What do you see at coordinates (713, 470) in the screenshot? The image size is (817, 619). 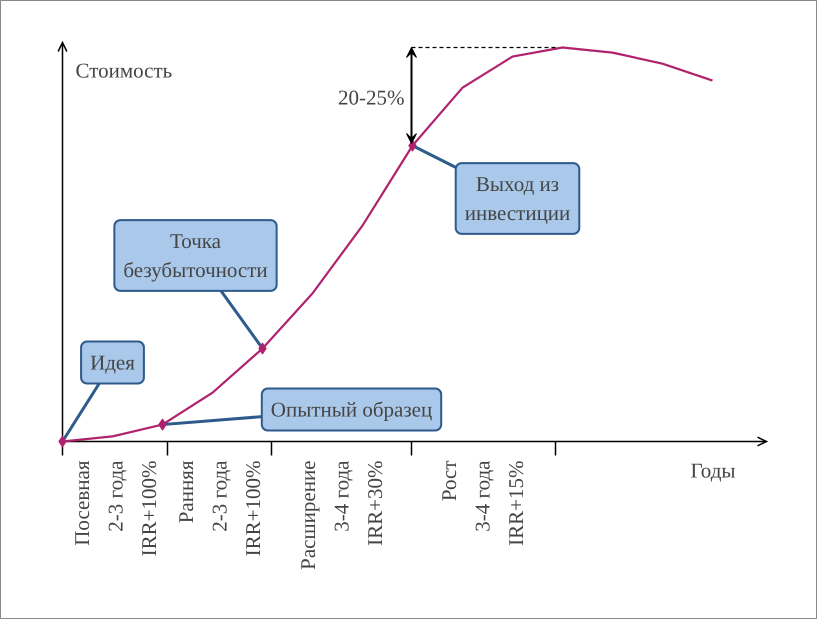 I see `x-axis-title: Годы` at bounding box center [713, 470].